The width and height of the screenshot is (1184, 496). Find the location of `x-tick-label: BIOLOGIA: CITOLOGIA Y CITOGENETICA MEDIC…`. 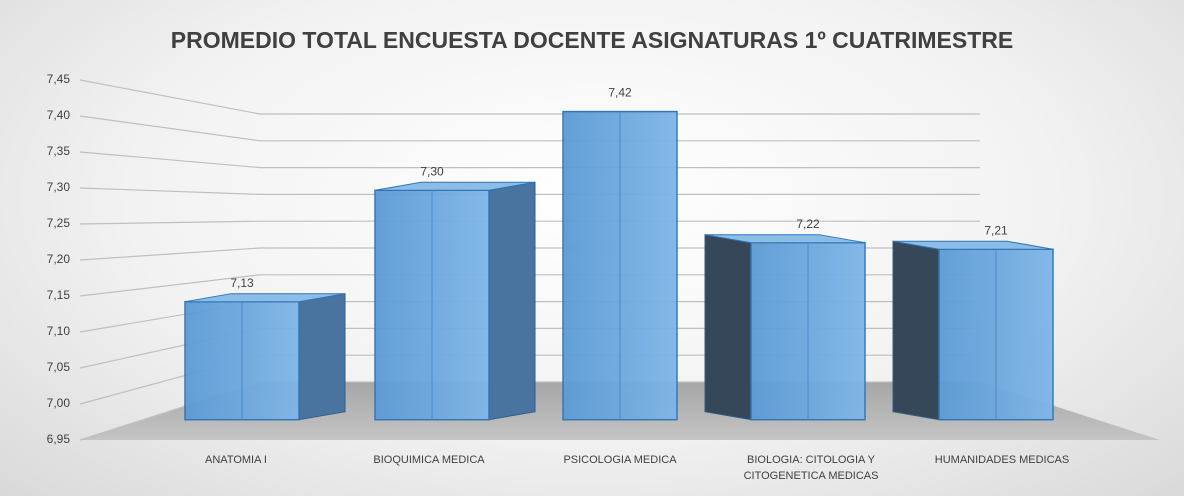

x-tick-label: BIOLOGIA: CITOLOGIA Y CITOGENETICA MEDIC… is located at coordinates (811, 468).